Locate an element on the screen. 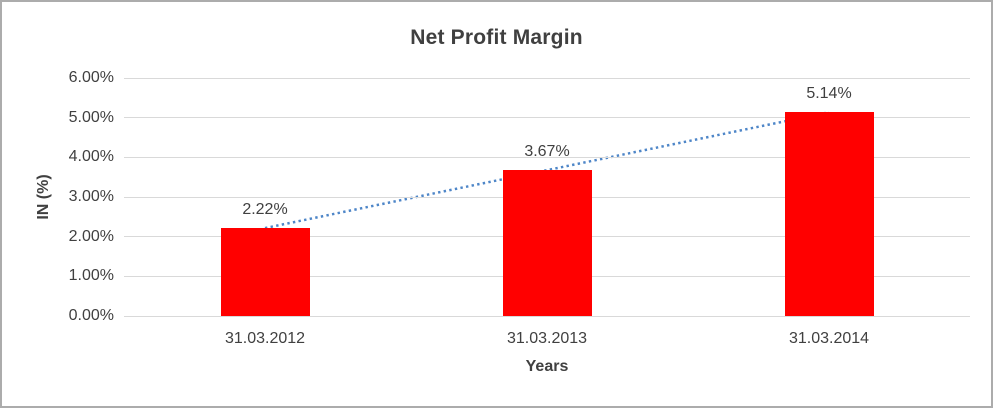 The image size is (993, 408). data-label: 3.67% is located at coordinates (547, 152).